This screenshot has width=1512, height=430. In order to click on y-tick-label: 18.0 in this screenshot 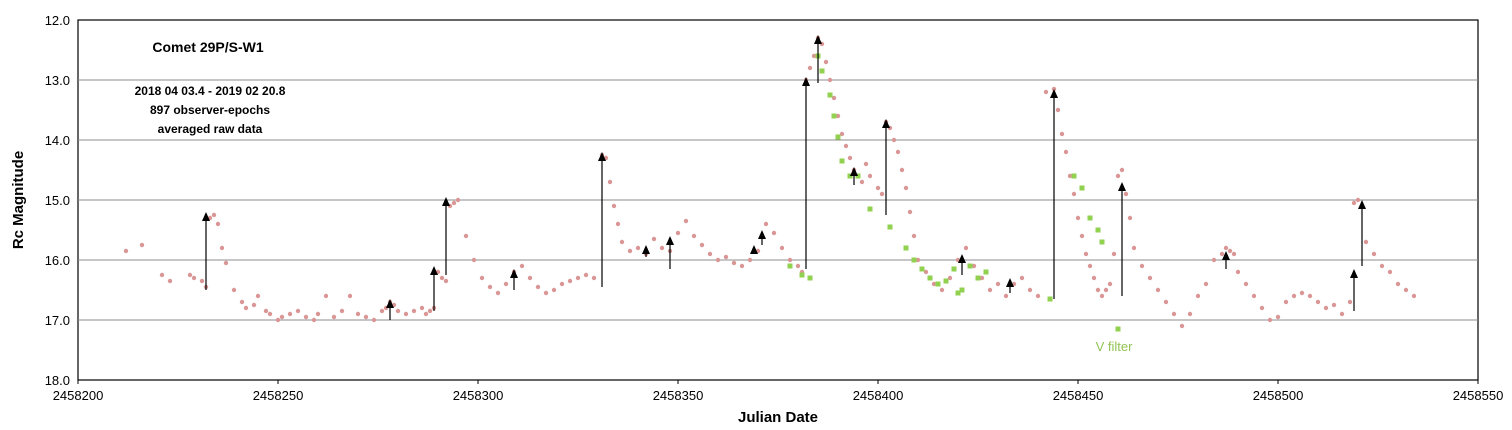, I will do `click(57, 380)`.